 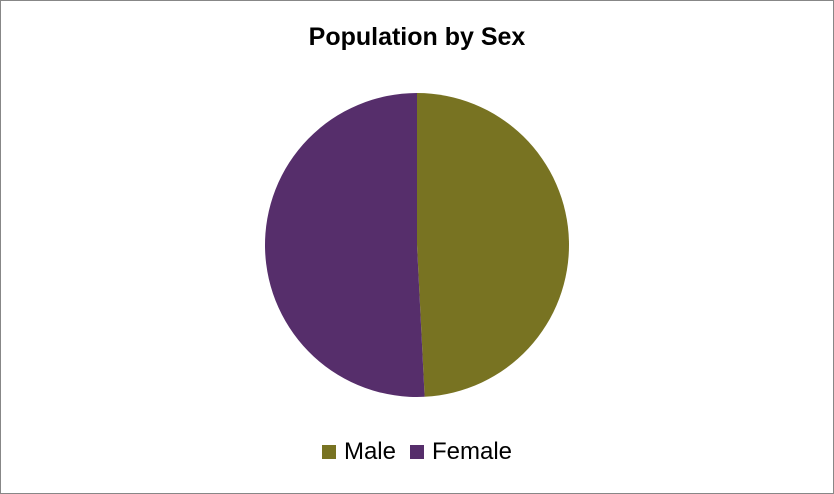 I want to click on pie-slice-male, so click(x=493, y=245).